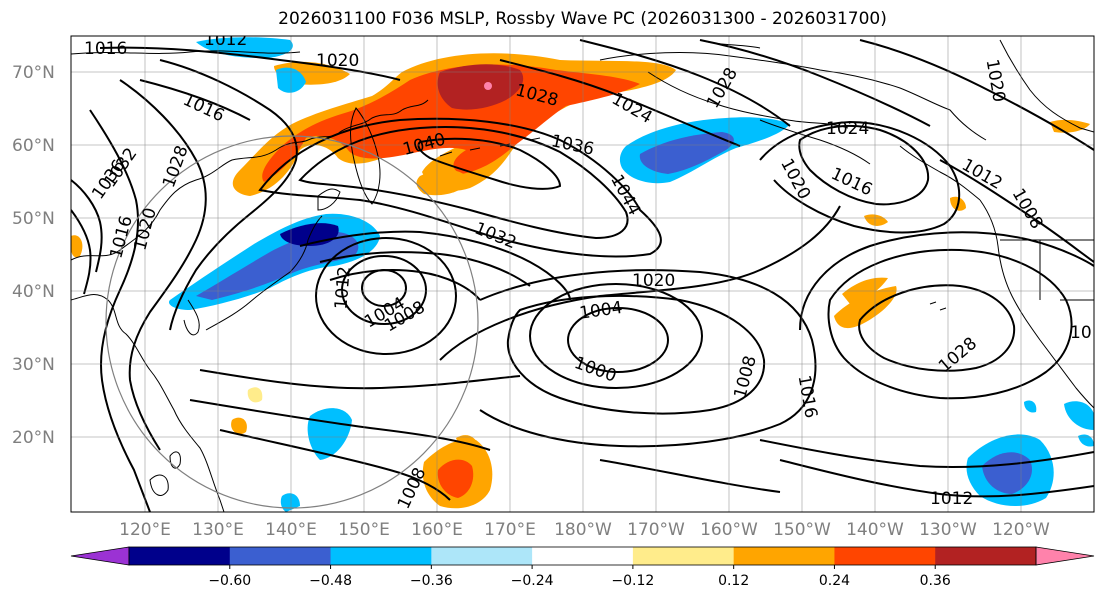 This screenshot has width=1105, height=604. I want to click on lat-label: 40°N, so click(33, 292).